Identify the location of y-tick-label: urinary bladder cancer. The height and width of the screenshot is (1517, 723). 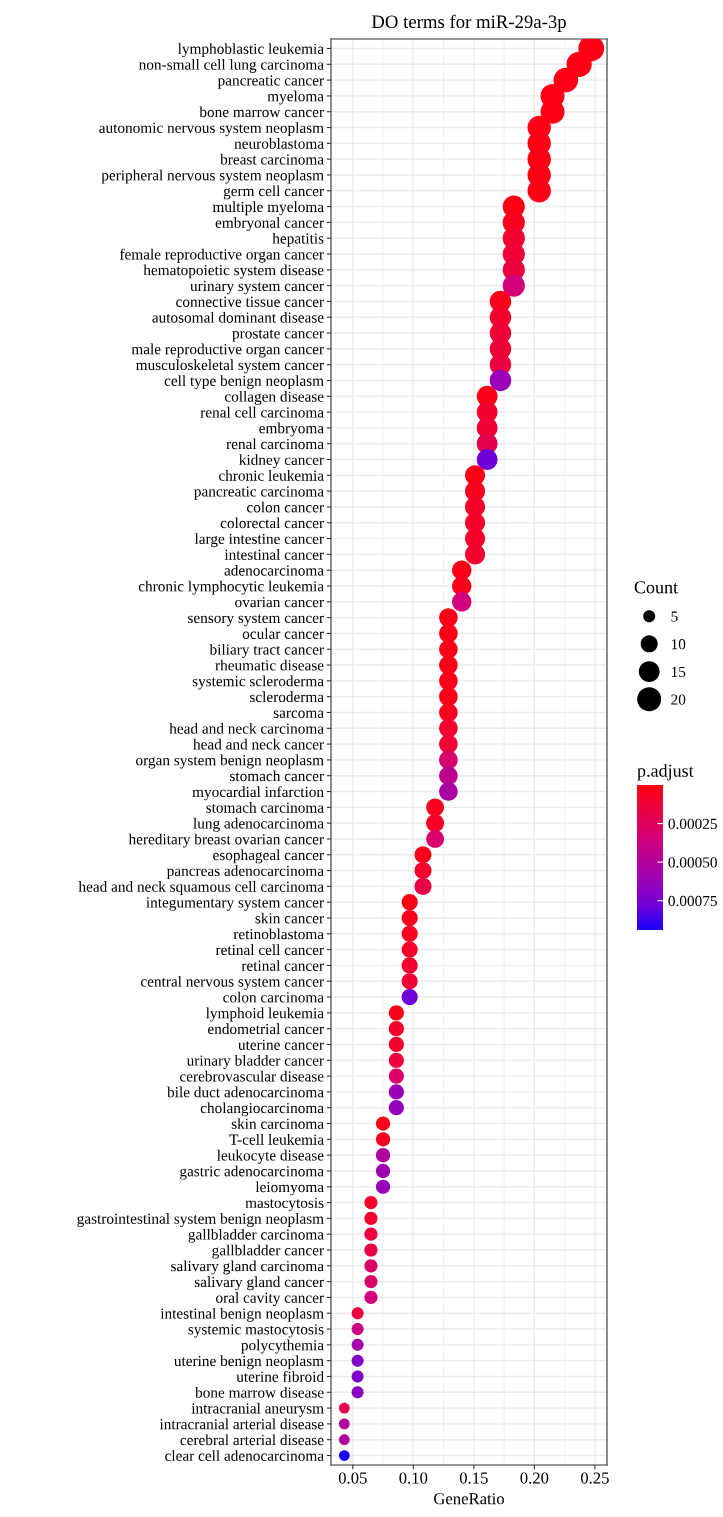
(255, 1061).